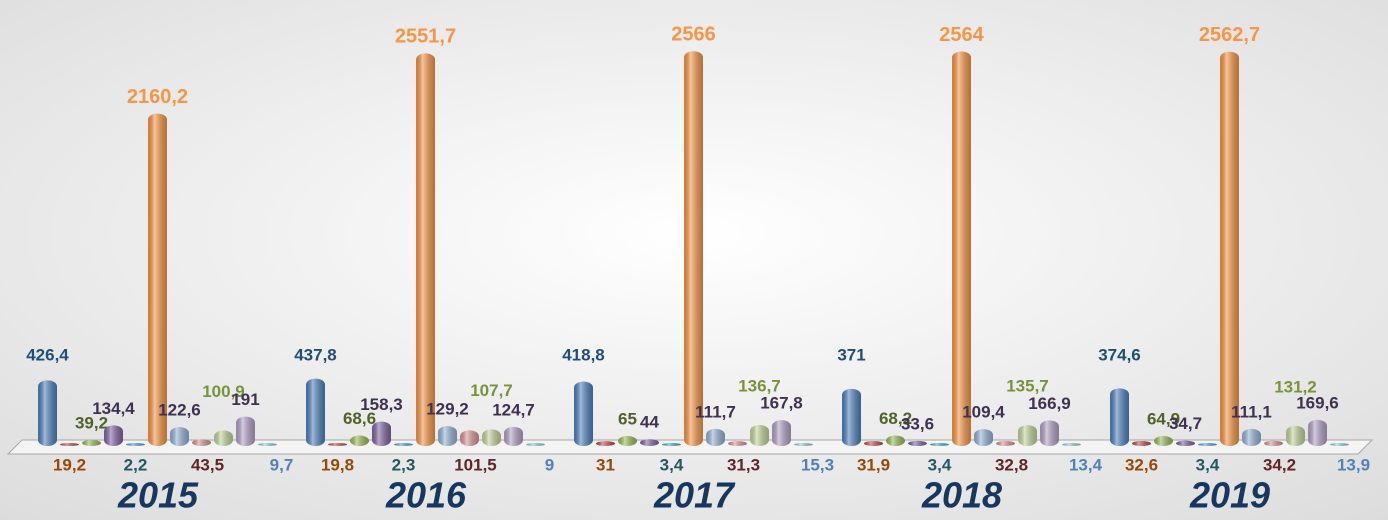  I want to click on value-label: 134,4, so click(113, 408).